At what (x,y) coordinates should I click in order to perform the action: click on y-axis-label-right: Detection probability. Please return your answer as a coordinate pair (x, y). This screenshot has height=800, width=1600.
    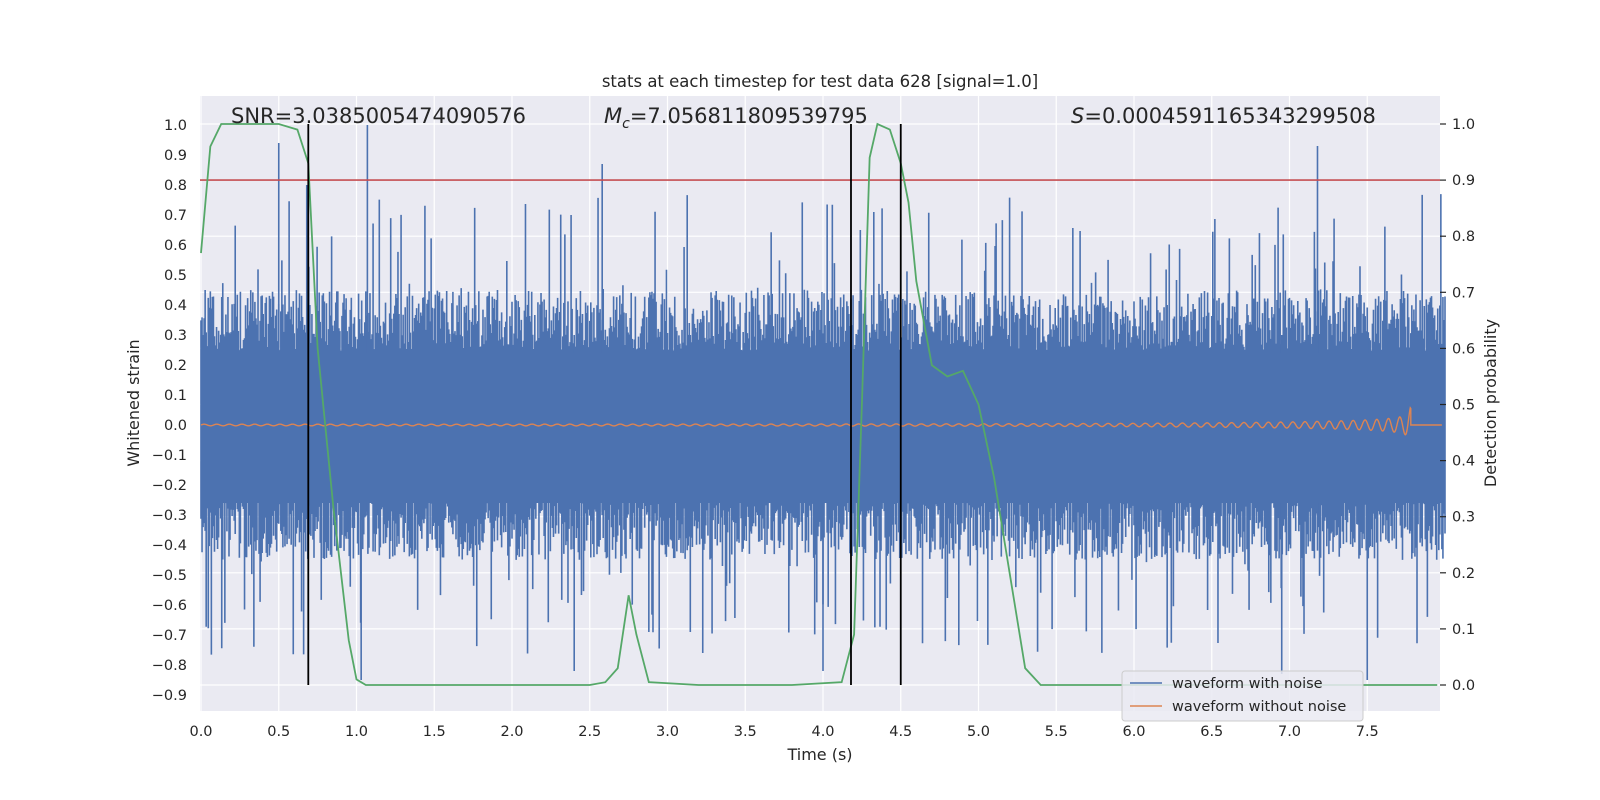
    Looking at the image, I should click on (1490, 403).